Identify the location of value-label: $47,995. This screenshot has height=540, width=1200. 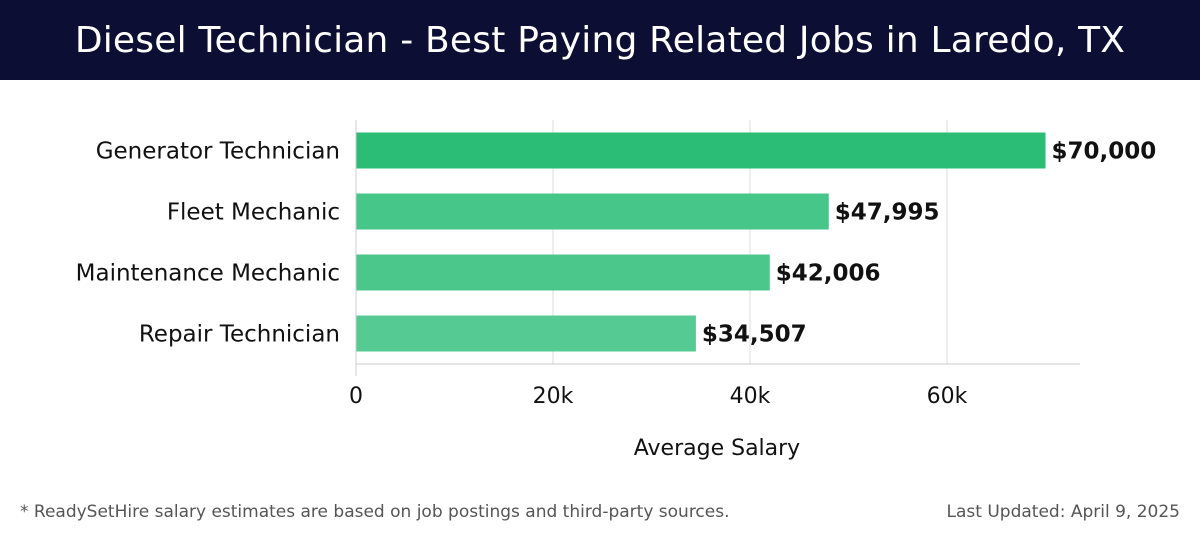
(887, 213).